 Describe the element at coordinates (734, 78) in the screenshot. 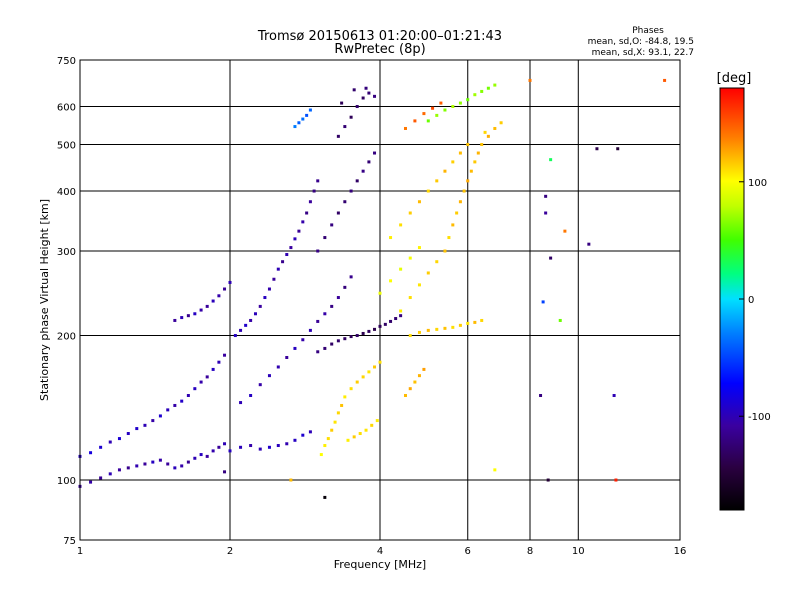

I see `colorbar-label: [deg]` at that location.